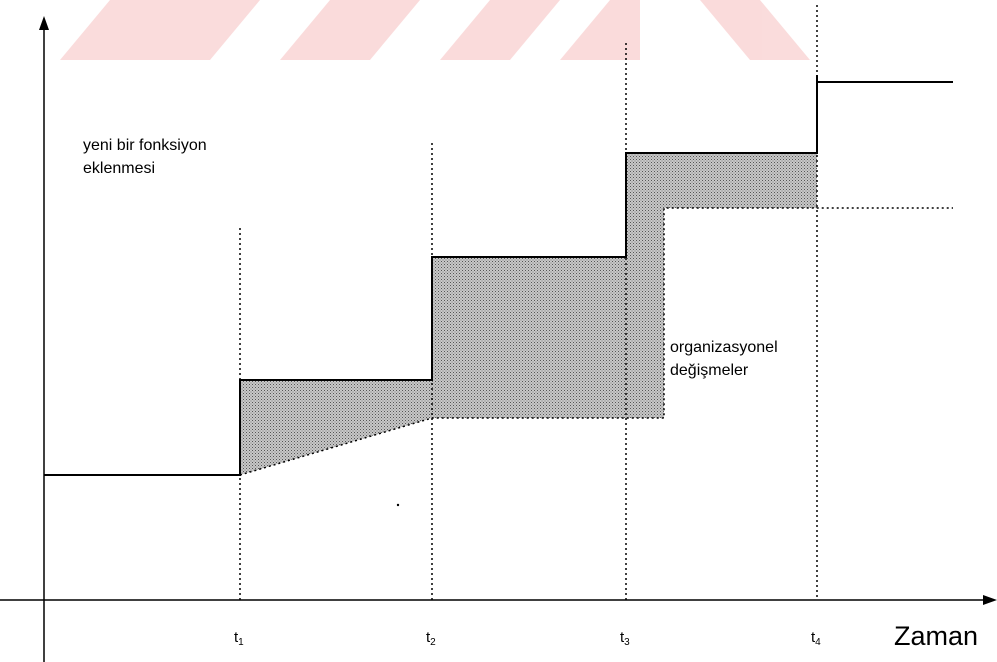 The height and width of the screenshot is (662, 997). What do you see at coordinates (527, 638) in the screenshot?
I see `tick-labels: t1 t2 t3 t4` at bounding box center [527, 638].